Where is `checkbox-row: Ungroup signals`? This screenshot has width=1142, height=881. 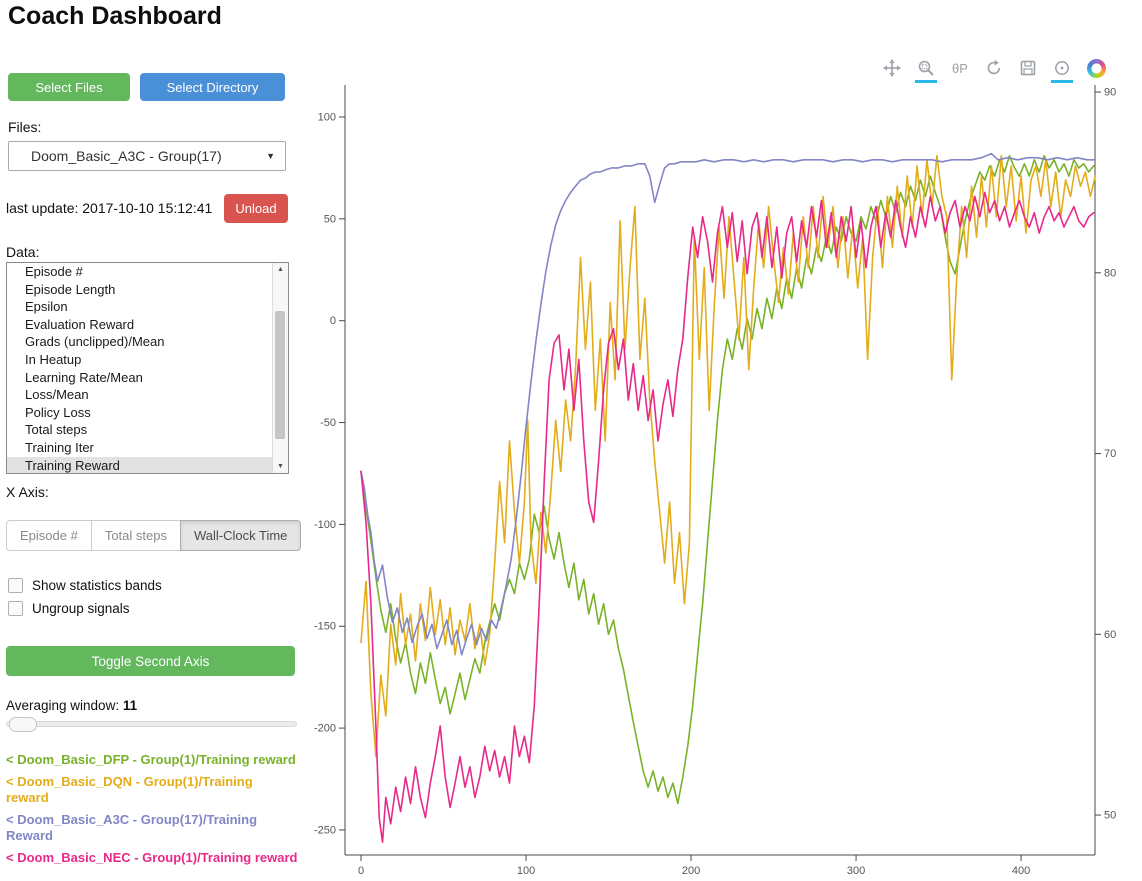 checkbox-row: Ungroup signals is located at coordinates (69, 608).